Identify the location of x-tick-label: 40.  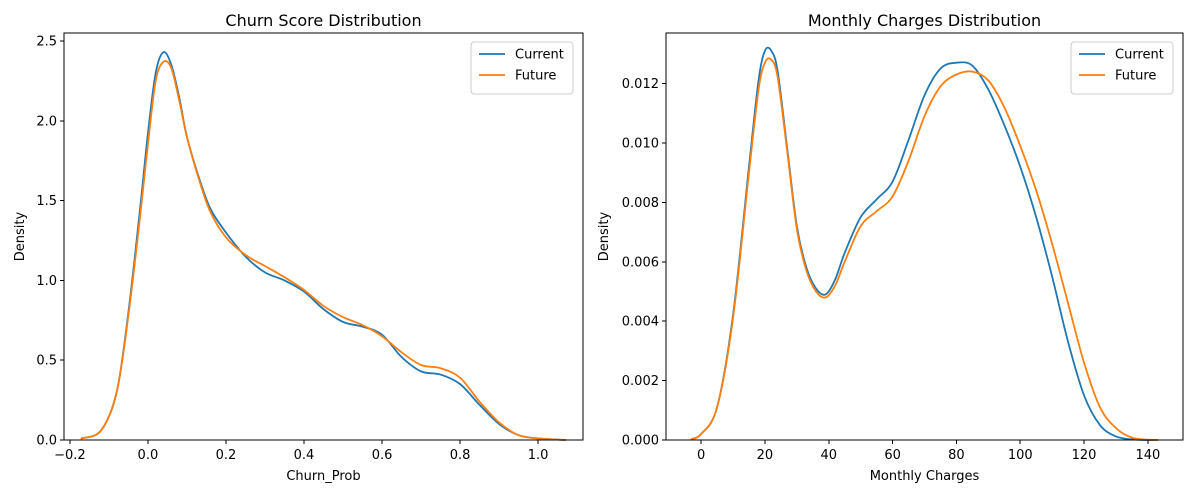
(828, 455).